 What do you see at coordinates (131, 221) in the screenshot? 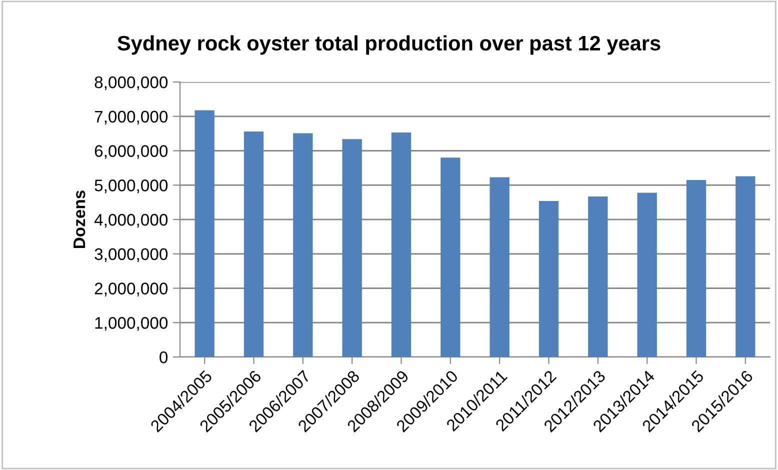
I see `y-tick-label: 4,000,000` at bounding box center [131, 221].